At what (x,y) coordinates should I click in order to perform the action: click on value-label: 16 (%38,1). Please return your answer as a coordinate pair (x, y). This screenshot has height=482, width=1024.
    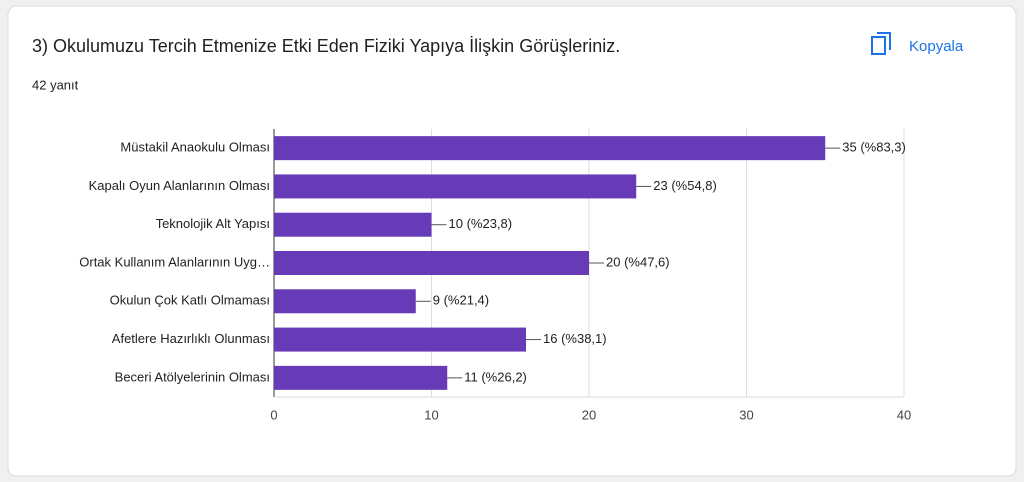
    Looking at the image, I should click on (575, 338).